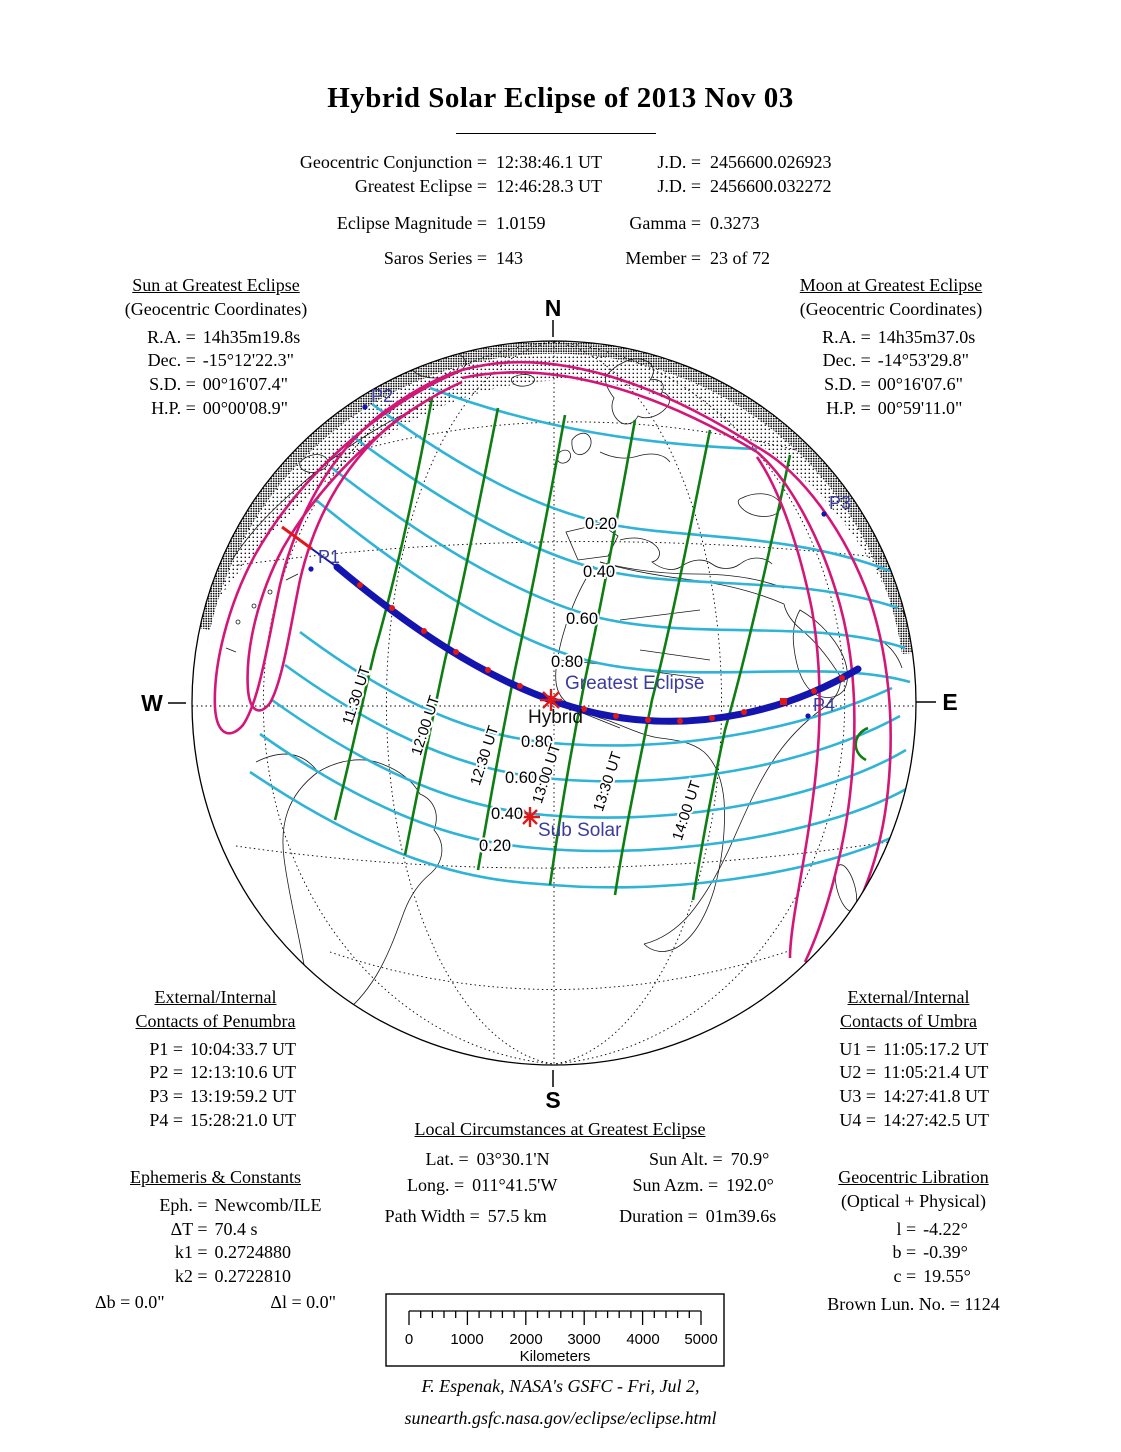 This screenshot has width=1121, height=1452. I want to click on delta-b-value: Δb = 0.0", so click(130, 1301).